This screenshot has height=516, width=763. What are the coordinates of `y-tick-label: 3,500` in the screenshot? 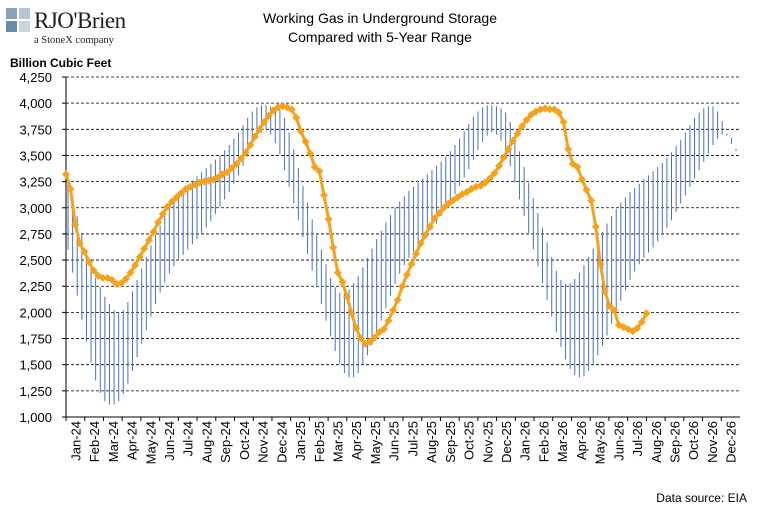 It's located at (35, 155).